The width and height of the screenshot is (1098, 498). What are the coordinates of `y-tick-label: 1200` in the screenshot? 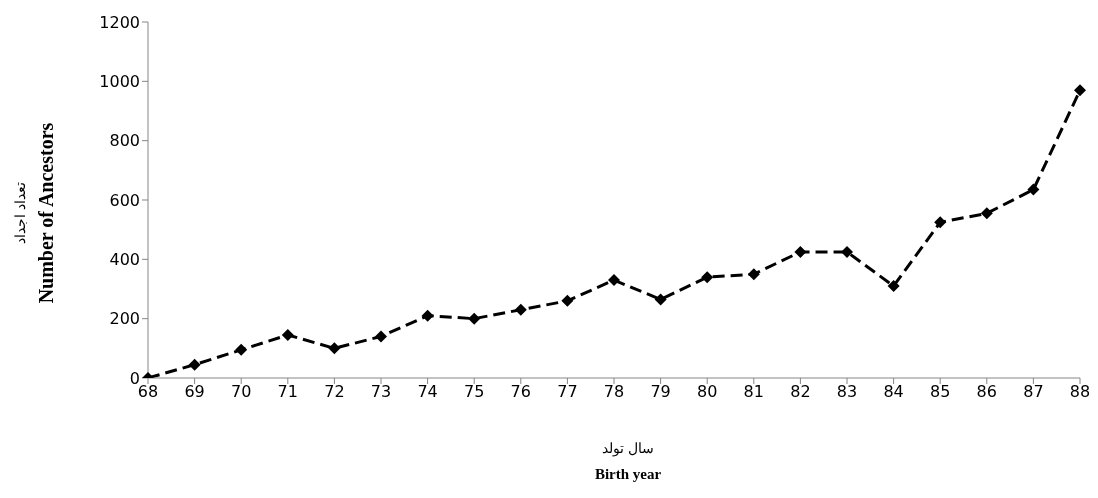 It's located at (119, 22).